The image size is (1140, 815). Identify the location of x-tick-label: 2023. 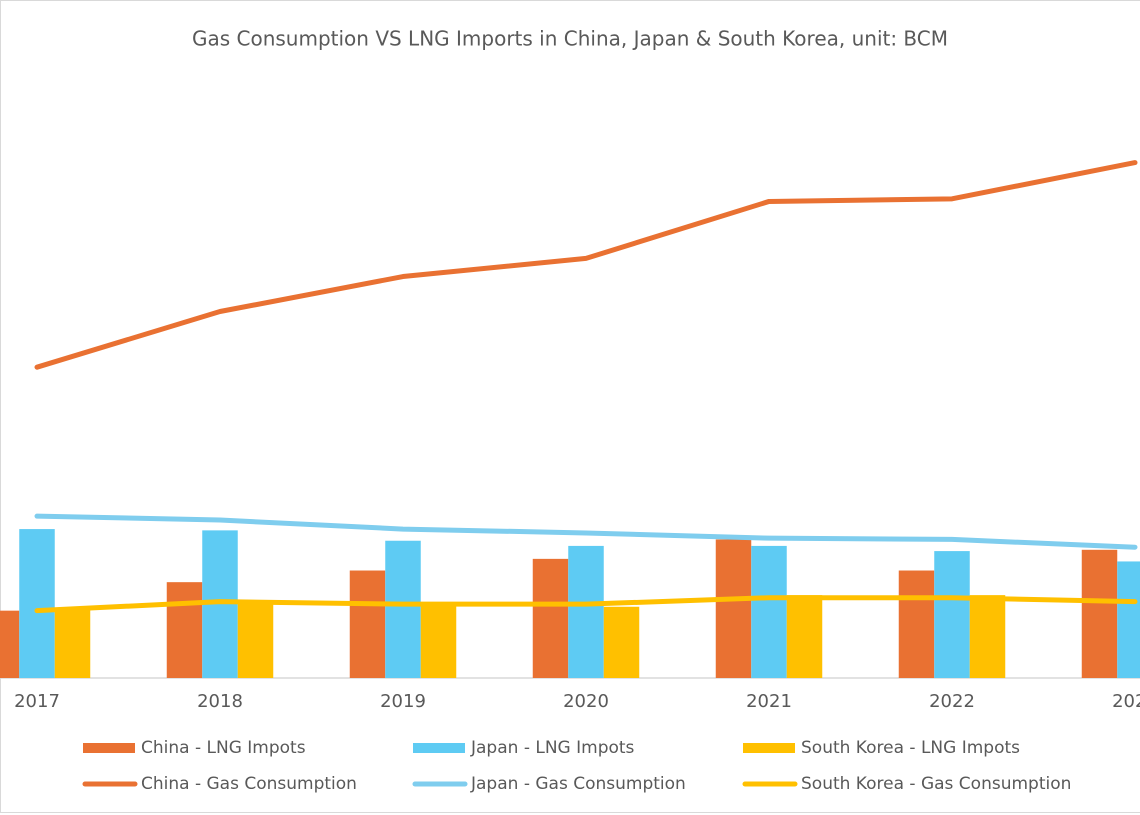
(1126, 701).